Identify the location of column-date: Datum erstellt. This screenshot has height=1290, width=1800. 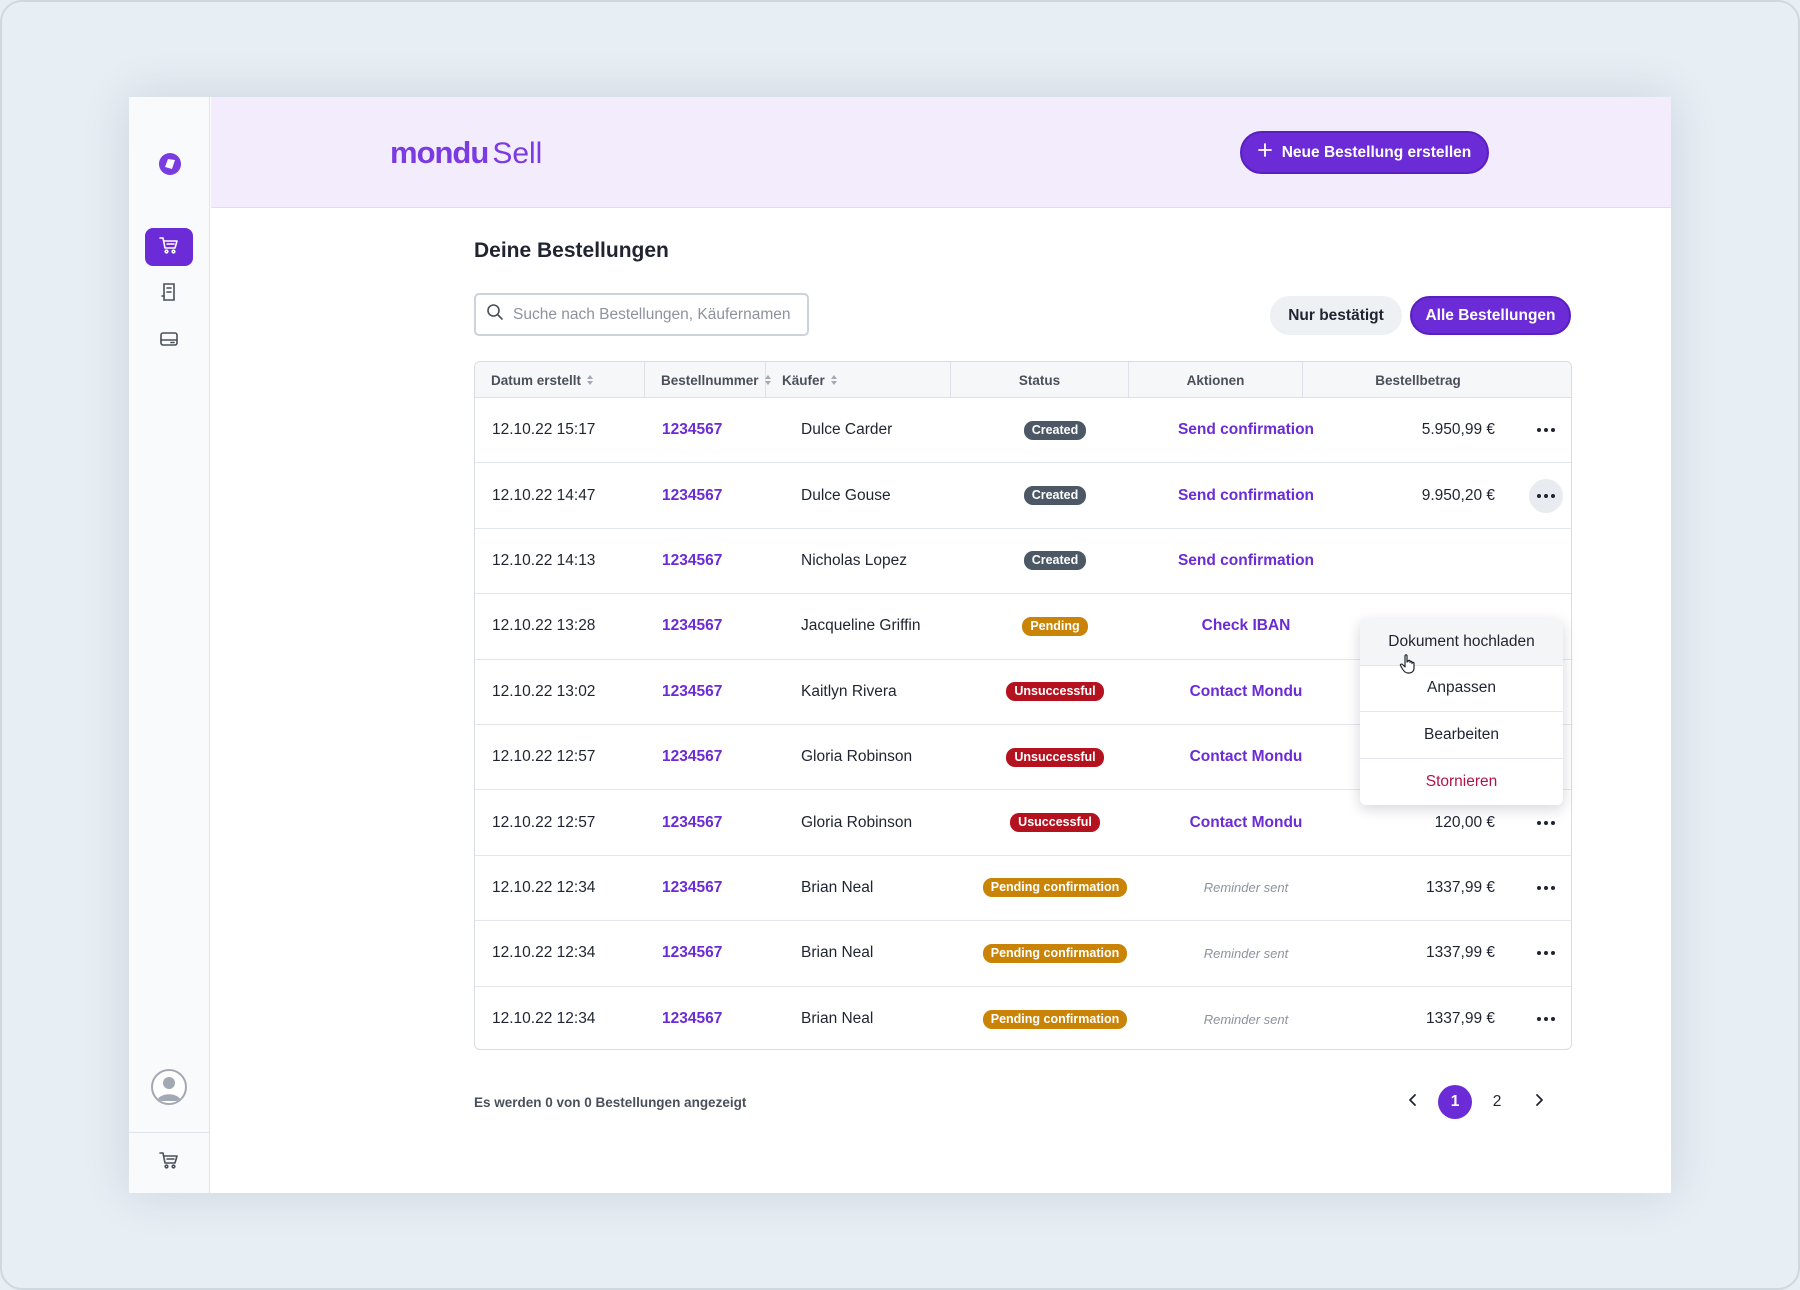
(560, 380).